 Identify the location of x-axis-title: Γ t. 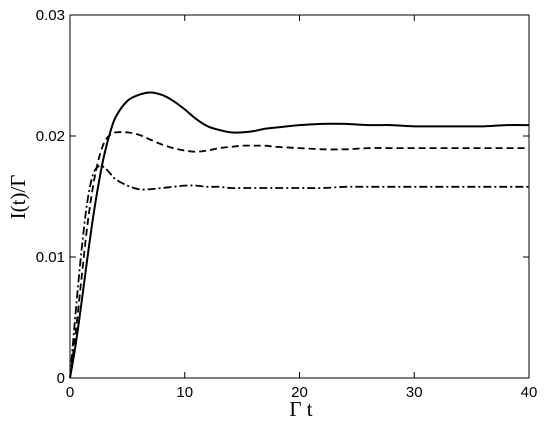
(300, 409).